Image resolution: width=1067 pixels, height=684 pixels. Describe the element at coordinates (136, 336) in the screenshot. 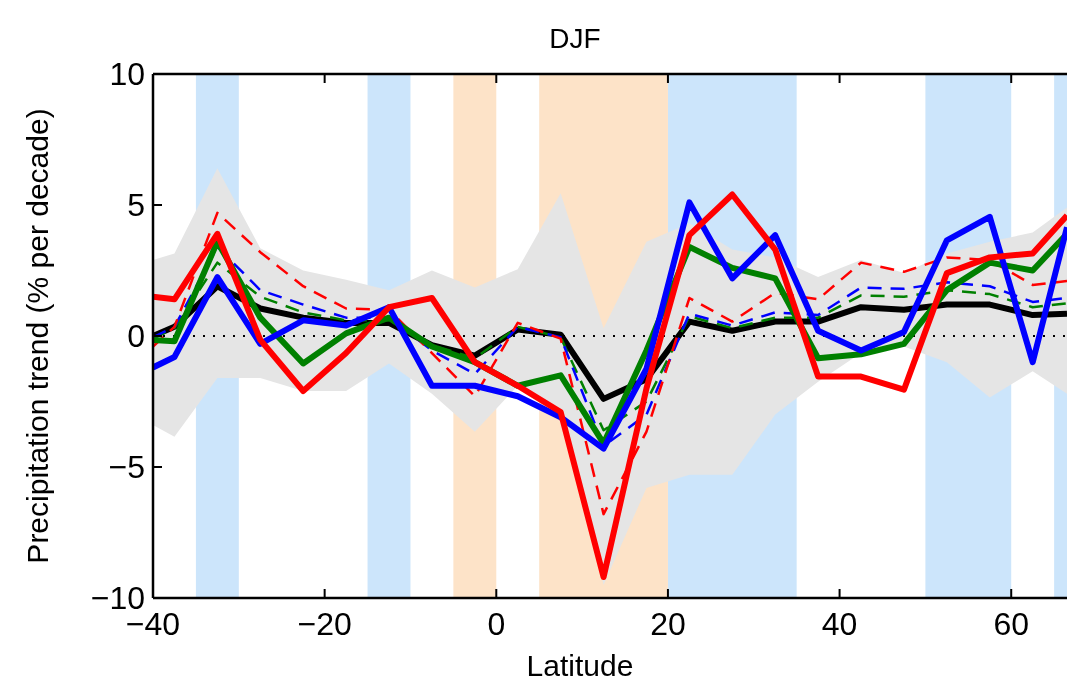

I see `y-tick-label: 0` at that location.